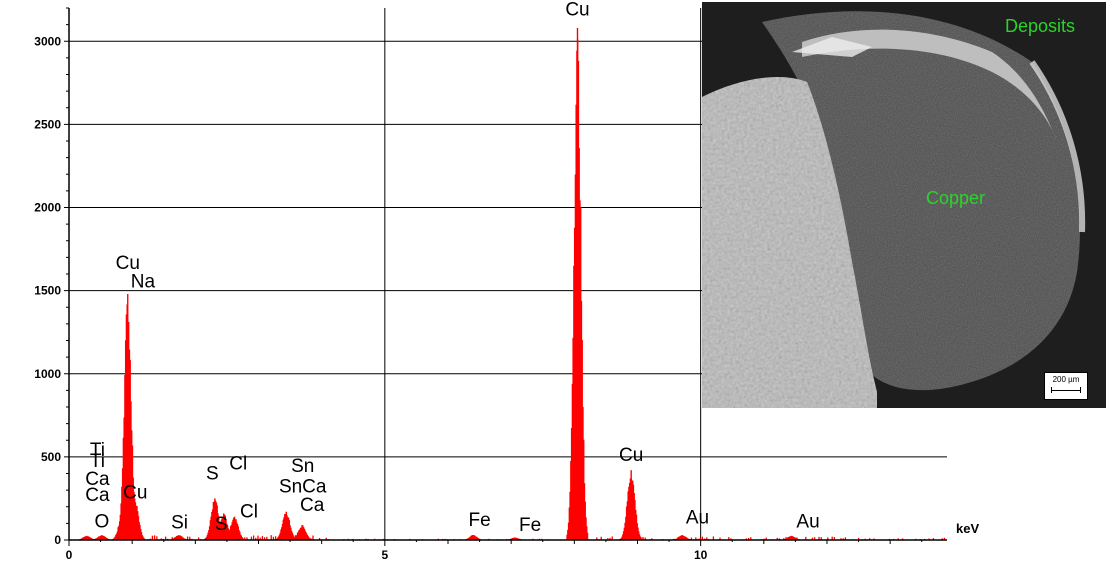 The image size is (1106, 563). What do you see at coordinates (221, 524) in the screenshot?
I see `peak-label-11: S` at bounding box center [221, 524].